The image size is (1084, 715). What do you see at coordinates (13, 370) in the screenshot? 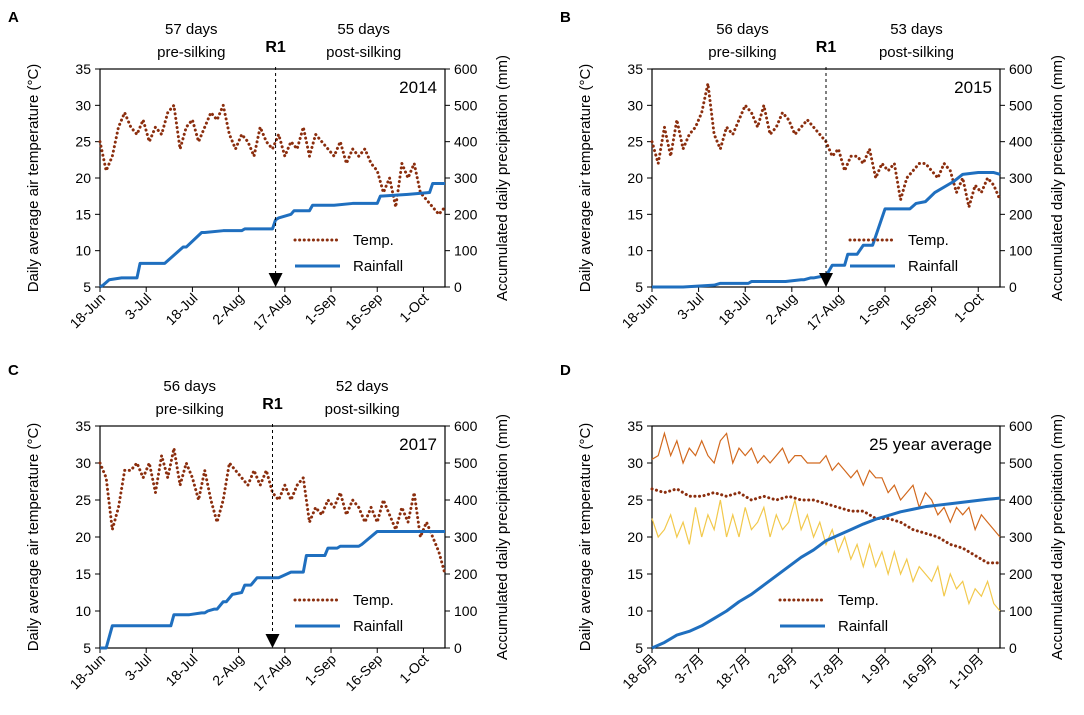
I see `panel-letter: C` at bounding box center [13, 370].